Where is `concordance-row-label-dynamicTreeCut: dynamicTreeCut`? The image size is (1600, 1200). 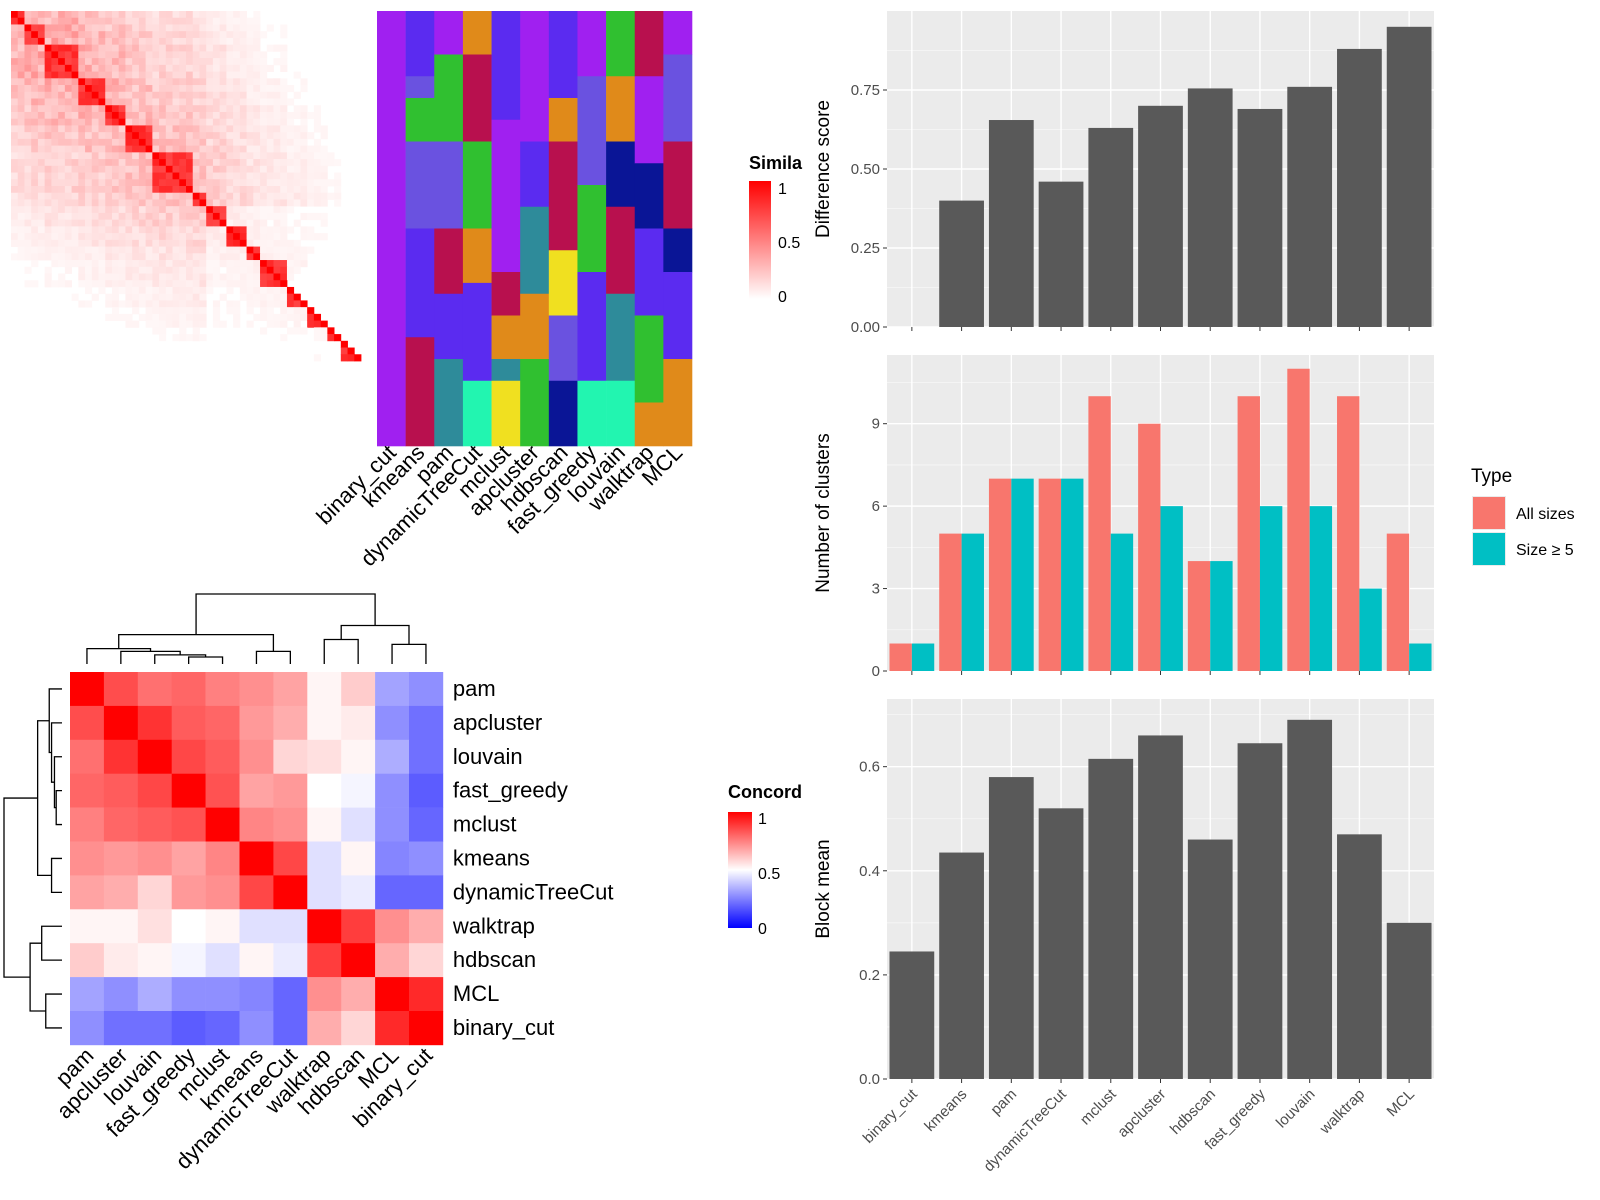 concordance-row-label-dynamicTreeCut: dynamicTreeCut is located at coordinates (533, 891).